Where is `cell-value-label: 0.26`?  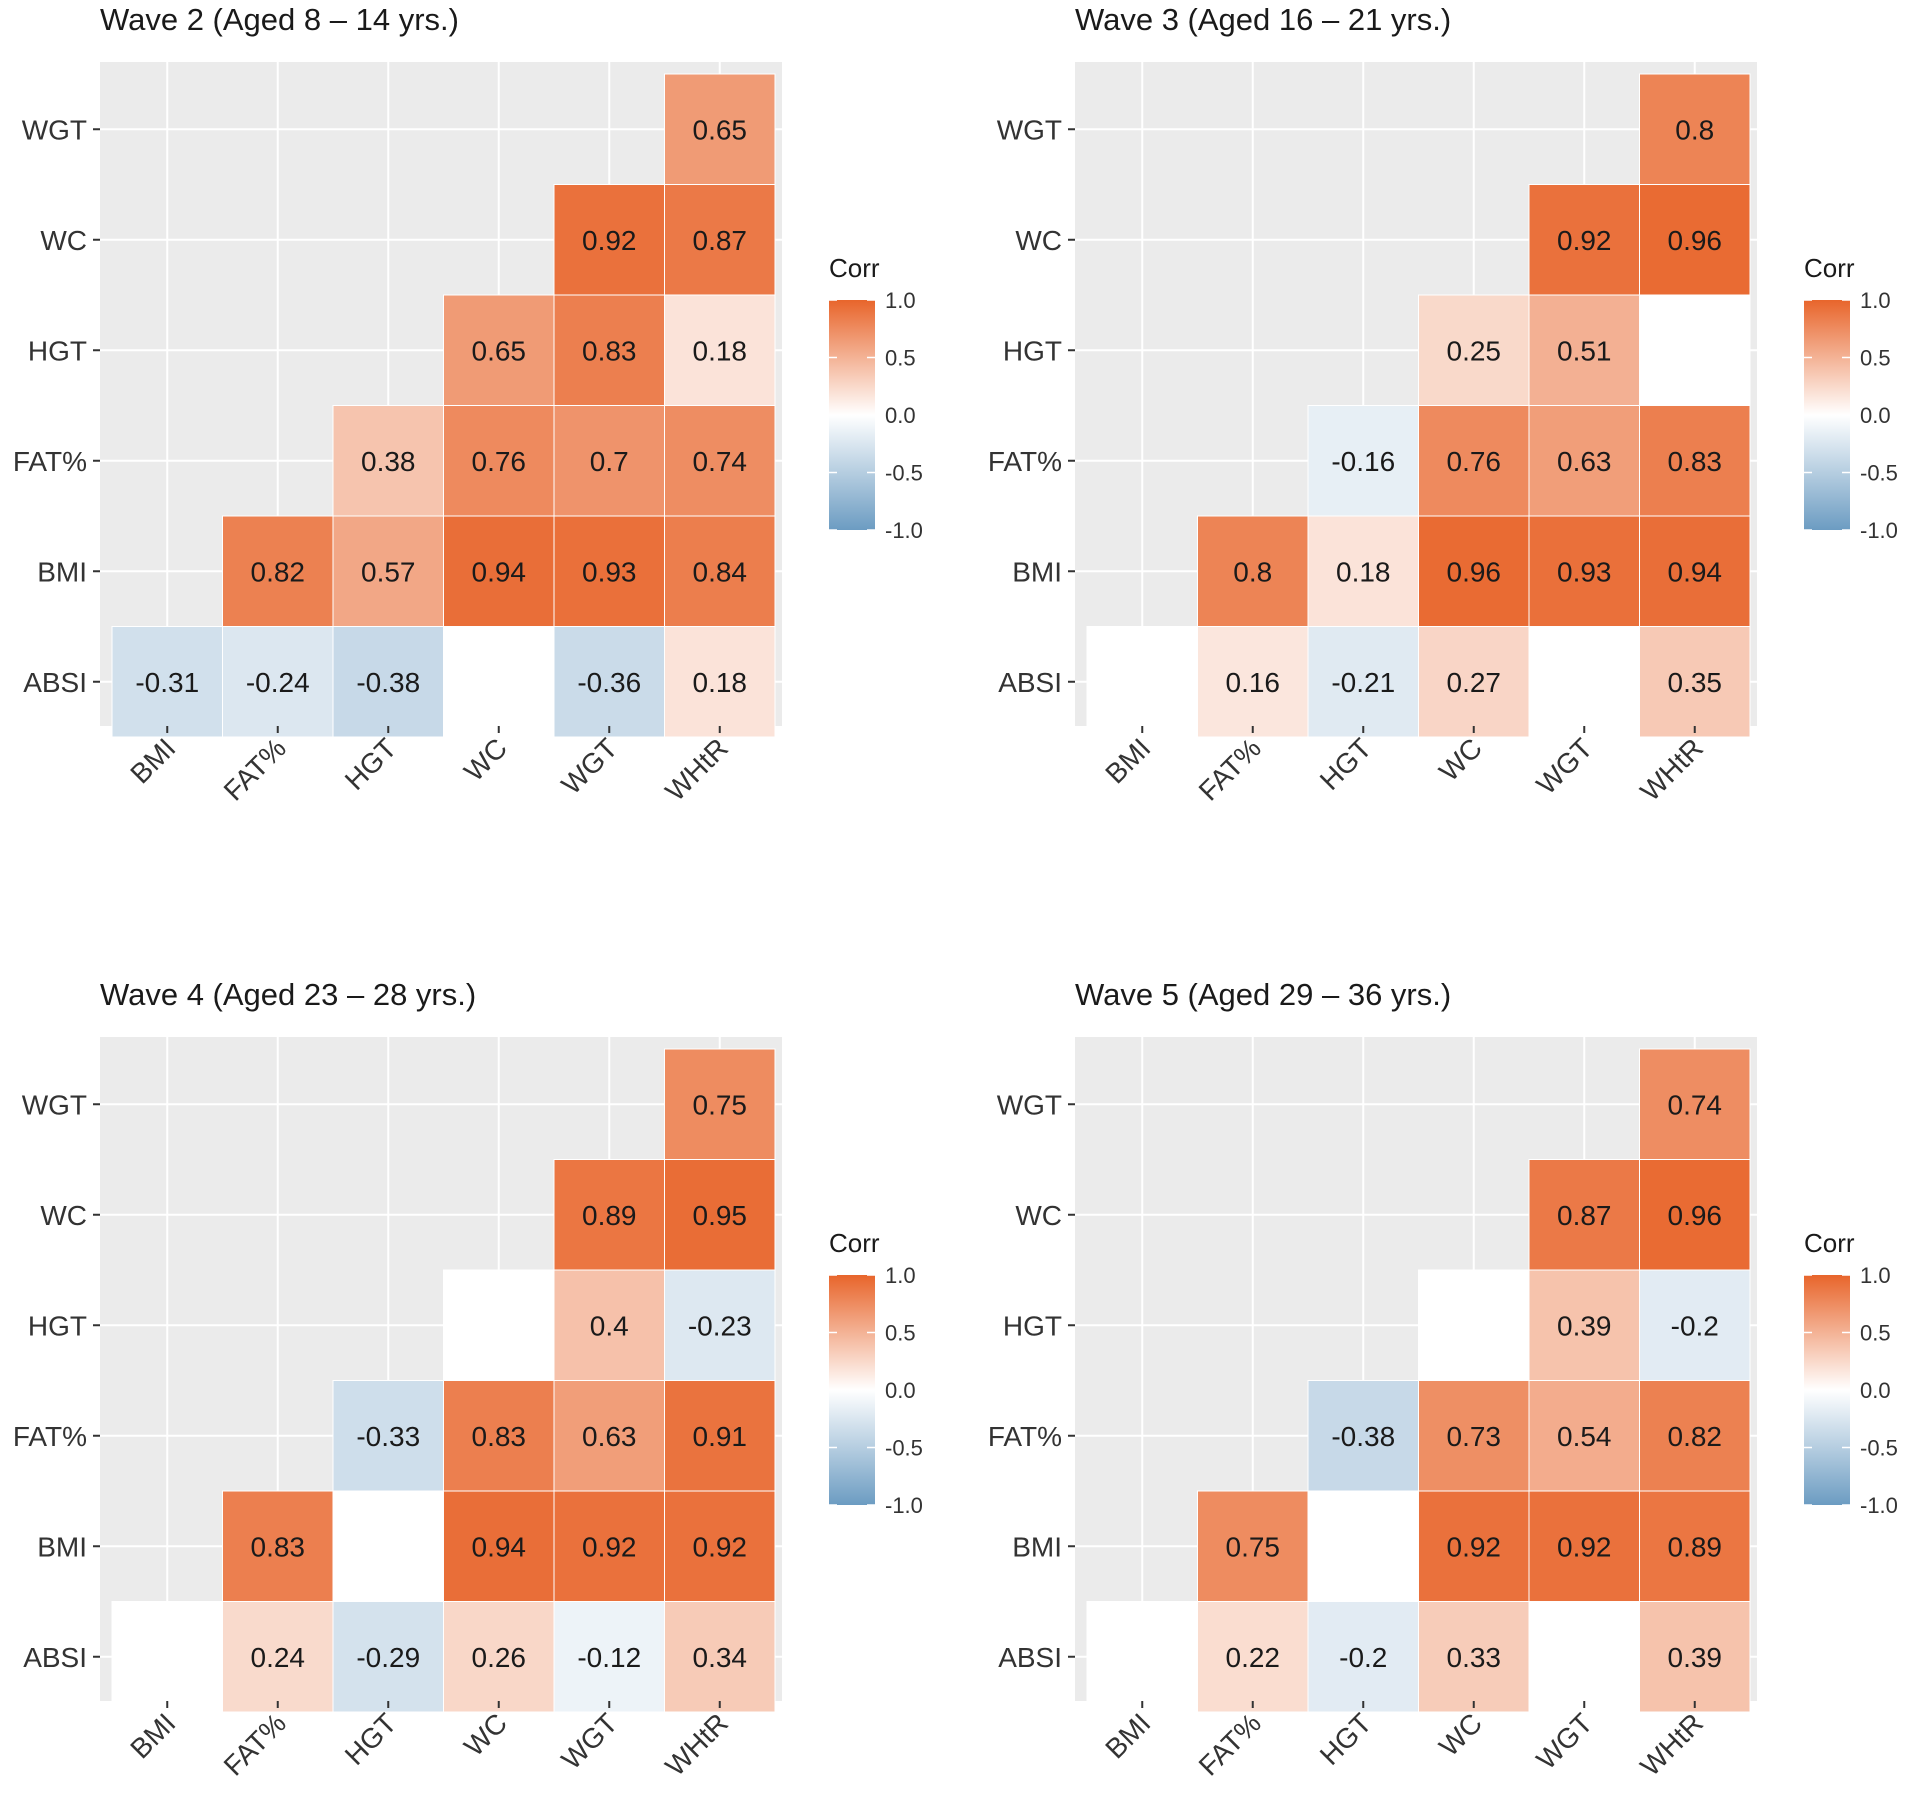
cell-value-label: 0.26 is located at coordinates (499, 1657).